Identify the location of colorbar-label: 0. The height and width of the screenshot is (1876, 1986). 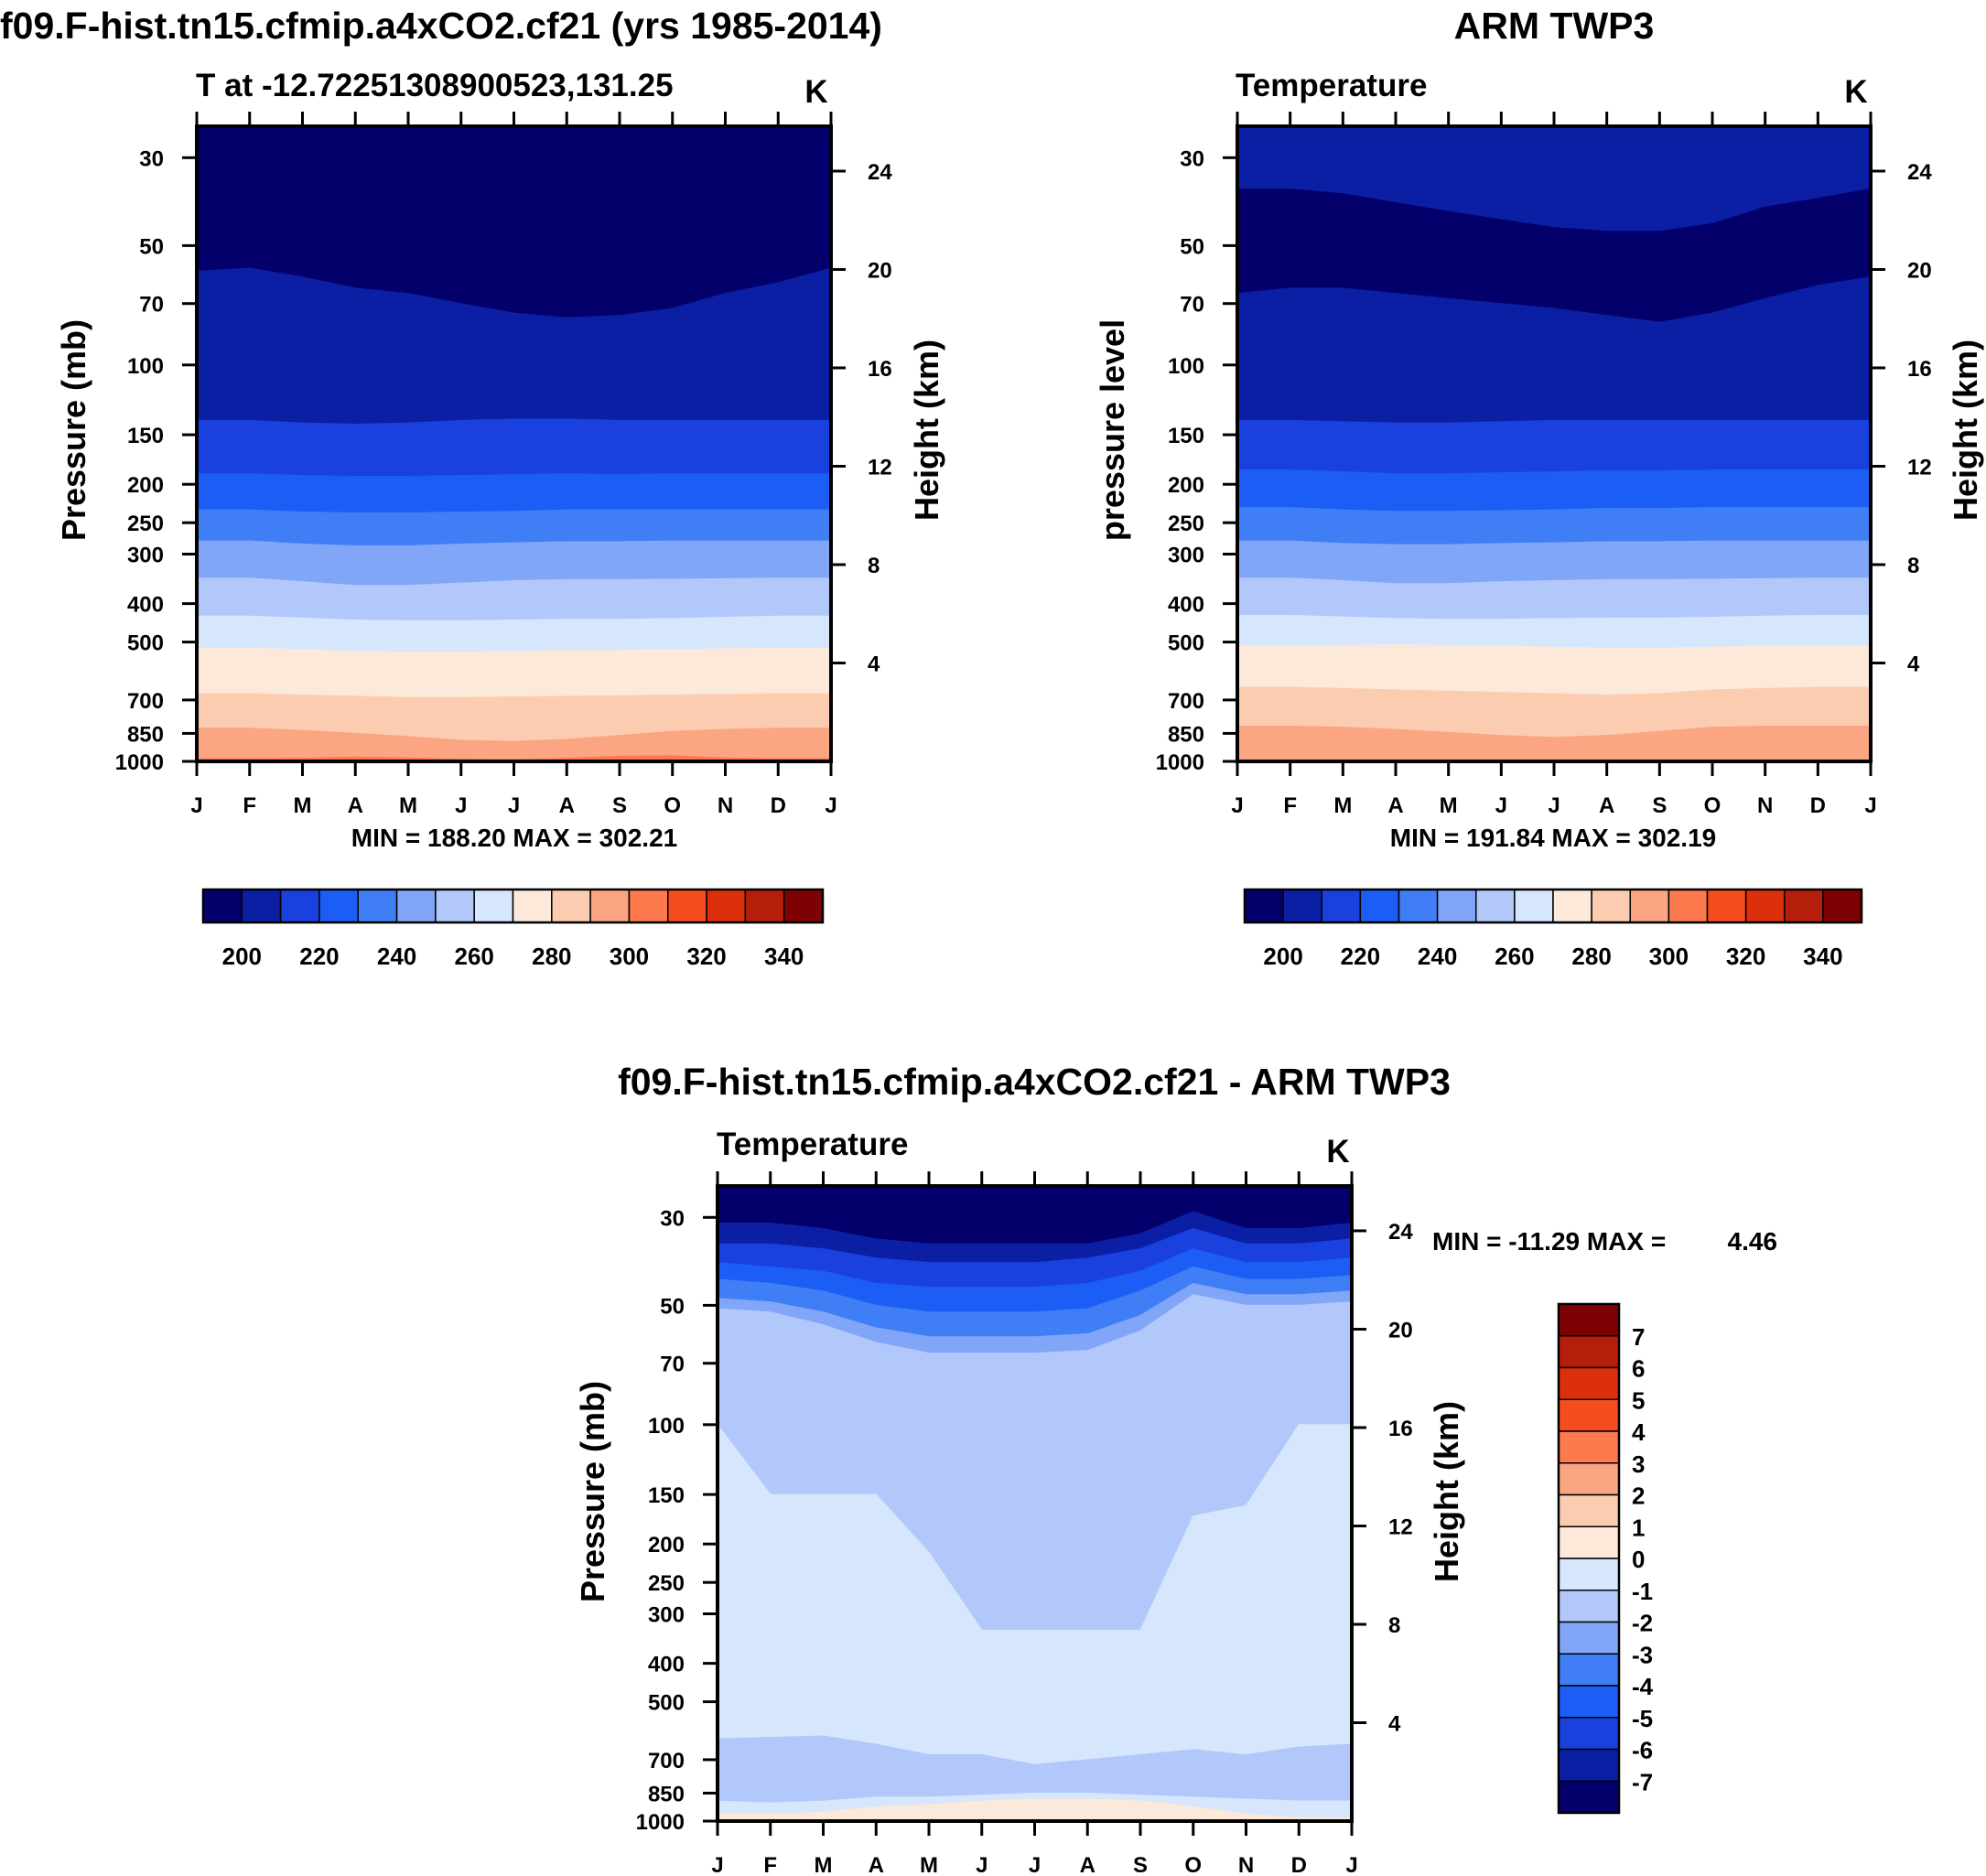
(1638, 1559).